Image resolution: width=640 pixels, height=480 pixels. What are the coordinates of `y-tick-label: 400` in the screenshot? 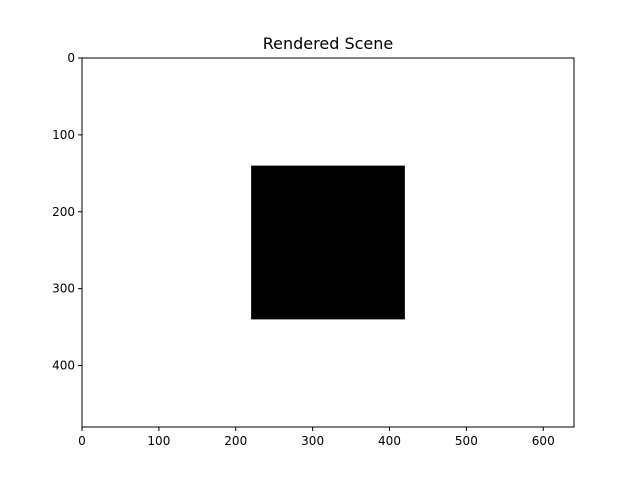 It's located at (63, 366).